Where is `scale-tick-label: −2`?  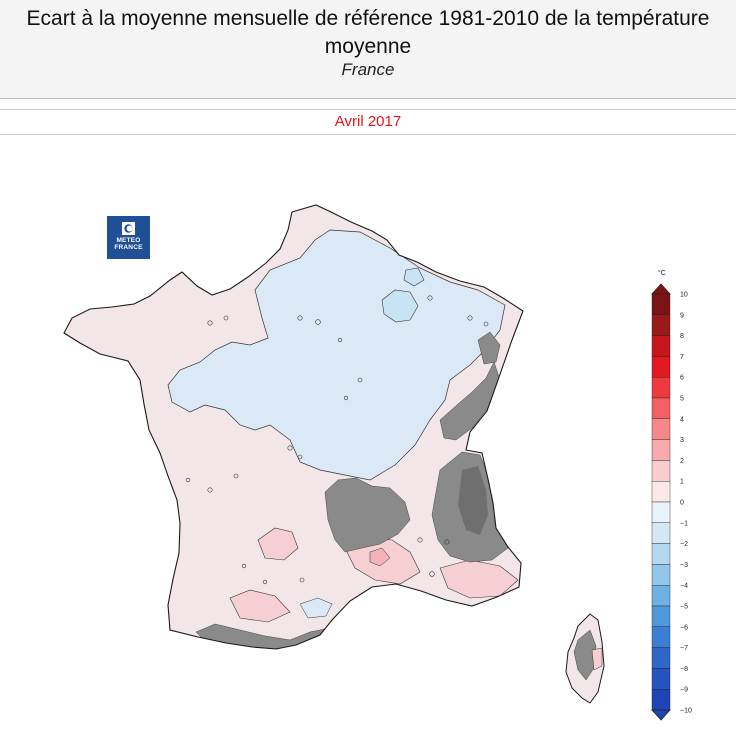 scale-tick-label: −2 is located at coordinates (684, 544).